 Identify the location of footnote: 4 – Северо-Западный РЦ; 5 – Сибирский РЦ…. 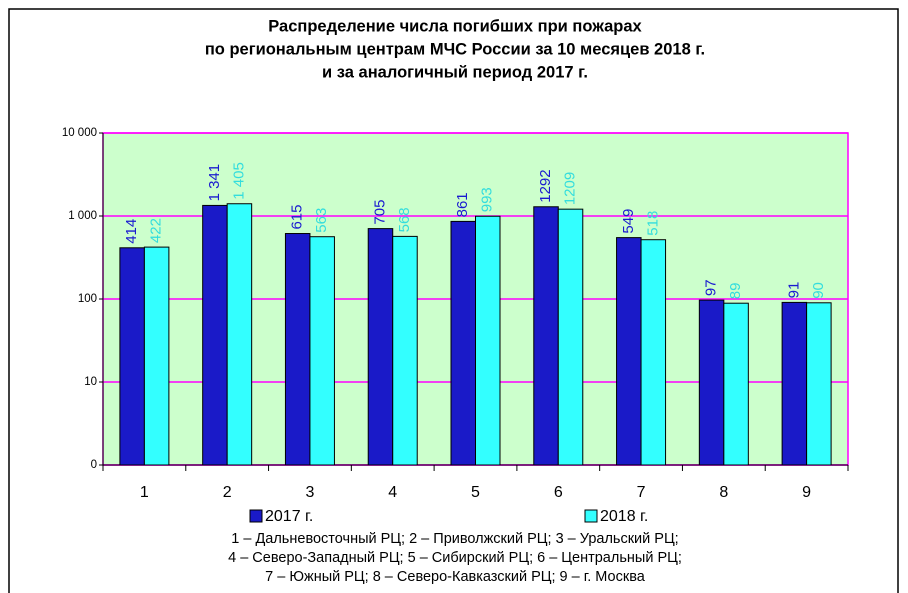
(455, 558).